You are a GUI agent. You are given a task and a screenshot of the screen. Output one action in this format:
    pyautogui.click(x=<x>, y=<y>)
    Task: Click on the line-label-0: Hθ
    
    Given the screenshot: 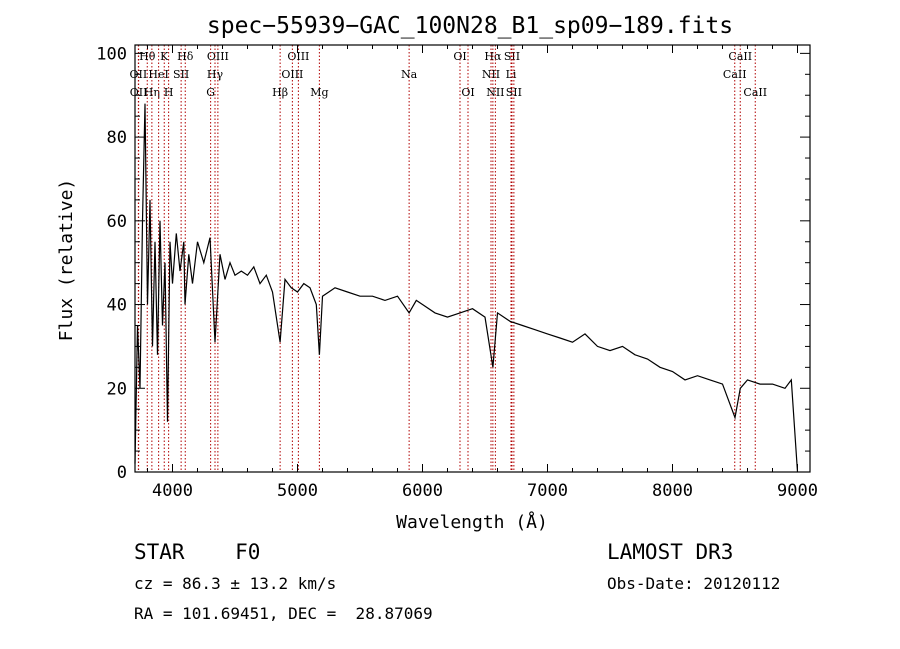 What is the action you would take?
    pyautogui.click(x=147, y=56)
    